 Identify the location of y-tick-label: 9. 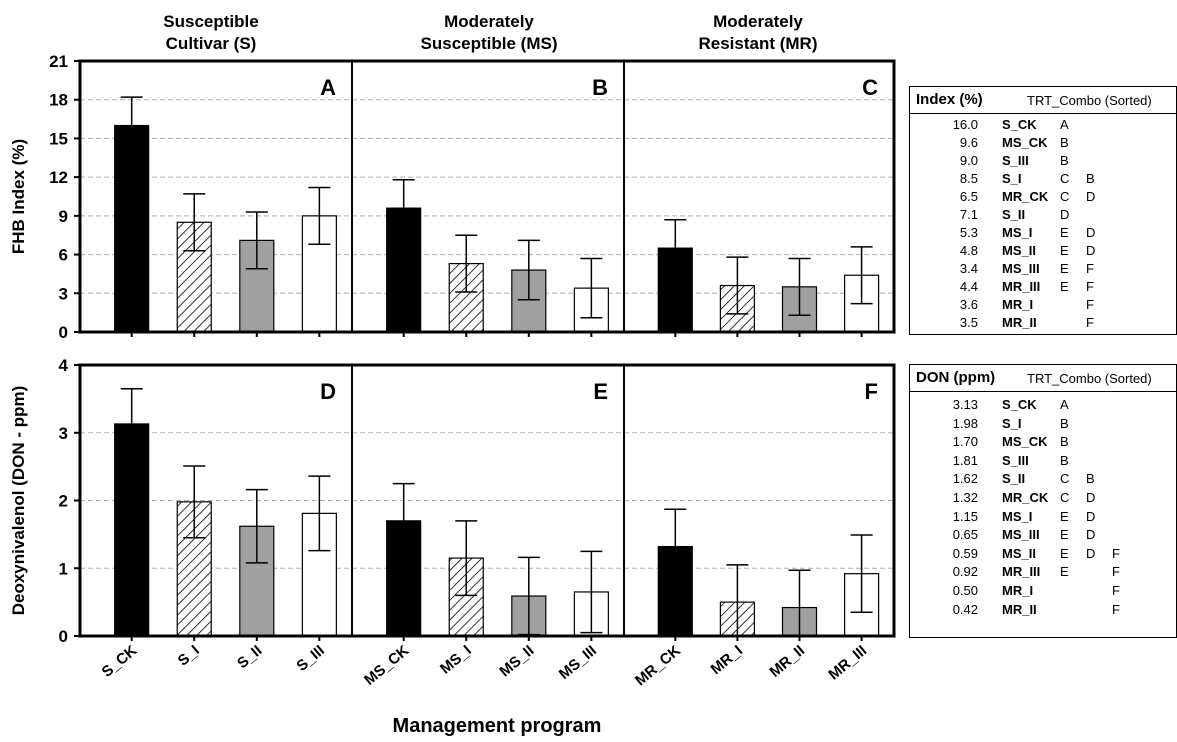
(63, 216).